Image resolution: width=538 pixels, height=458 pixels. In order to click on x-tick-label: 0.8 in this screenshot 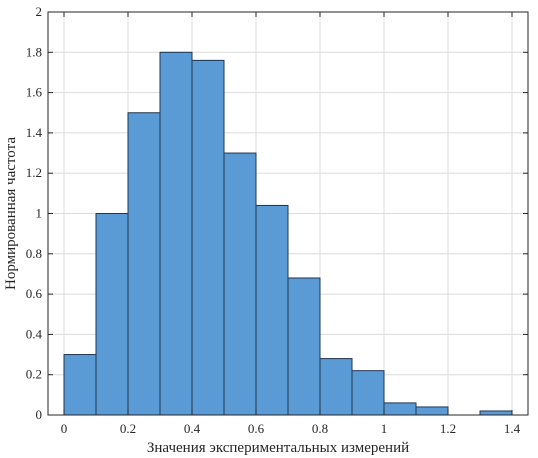, I will do `click(320, 428)`.